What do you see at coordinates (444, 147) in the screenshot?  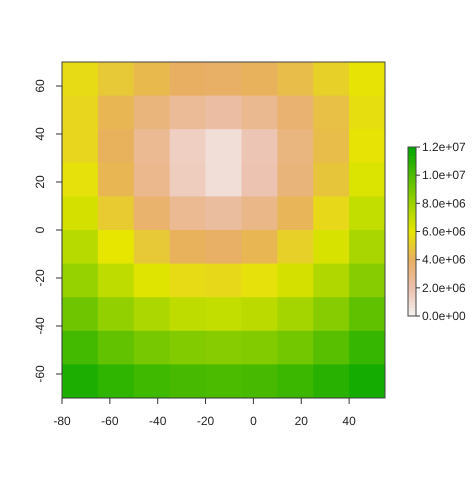 I see `color-bar-label: 1.2e+07` at bounding box center [444, 147].